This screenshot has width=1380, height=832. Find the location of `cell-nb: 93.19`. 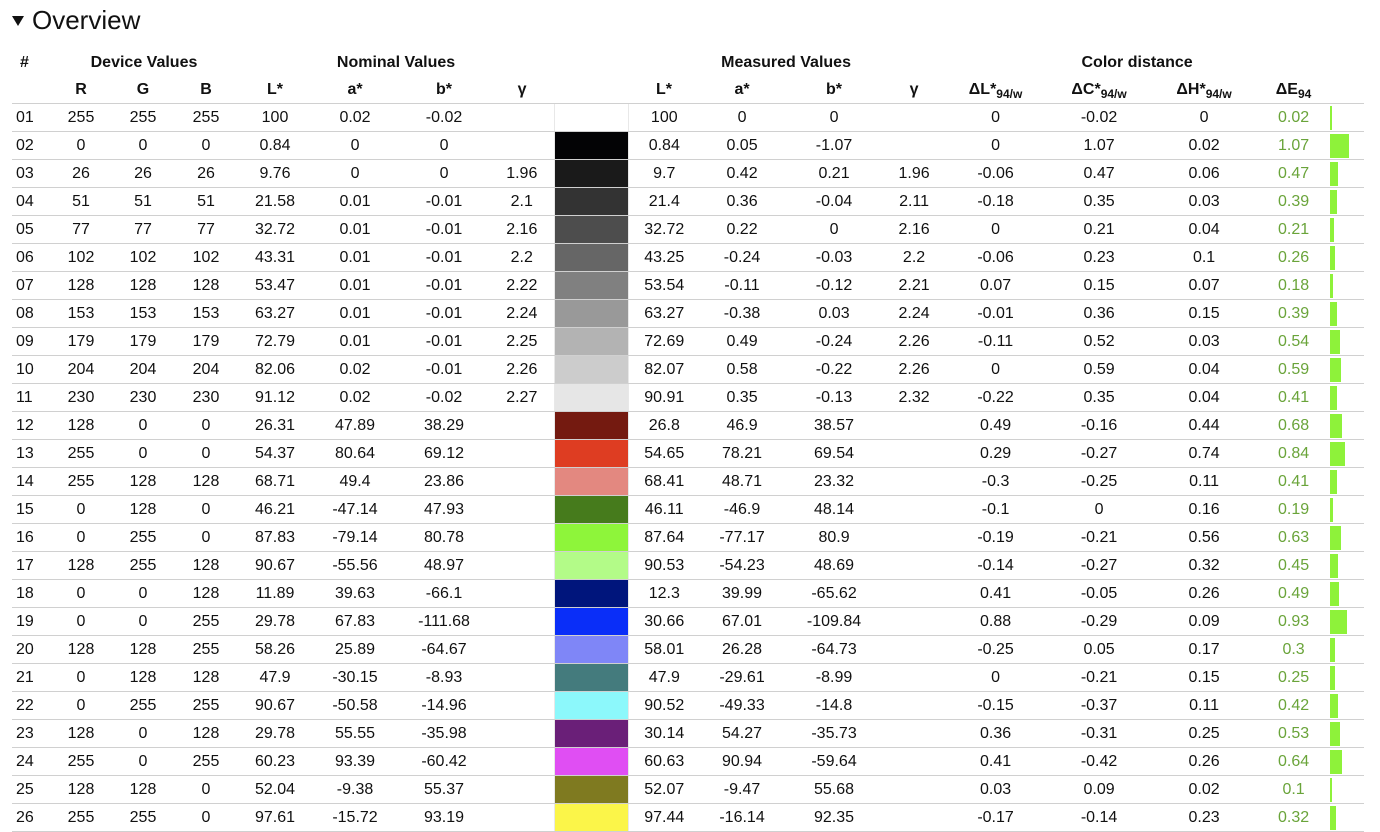

cell-nb: 93.19 is located at coordinates (444, 817).